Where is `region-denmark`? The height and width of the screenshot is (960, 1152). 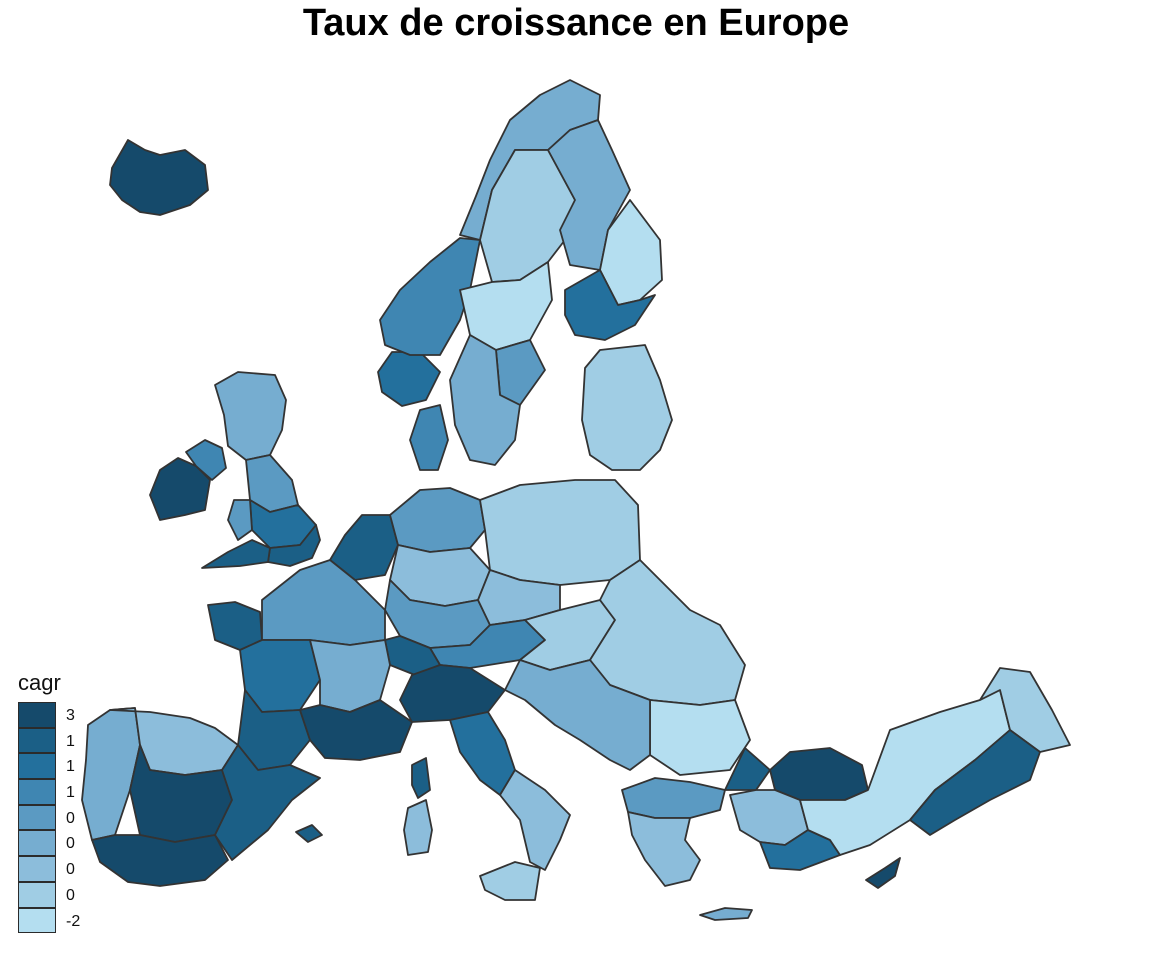 region-denmark is located at coordinates (429, 437).